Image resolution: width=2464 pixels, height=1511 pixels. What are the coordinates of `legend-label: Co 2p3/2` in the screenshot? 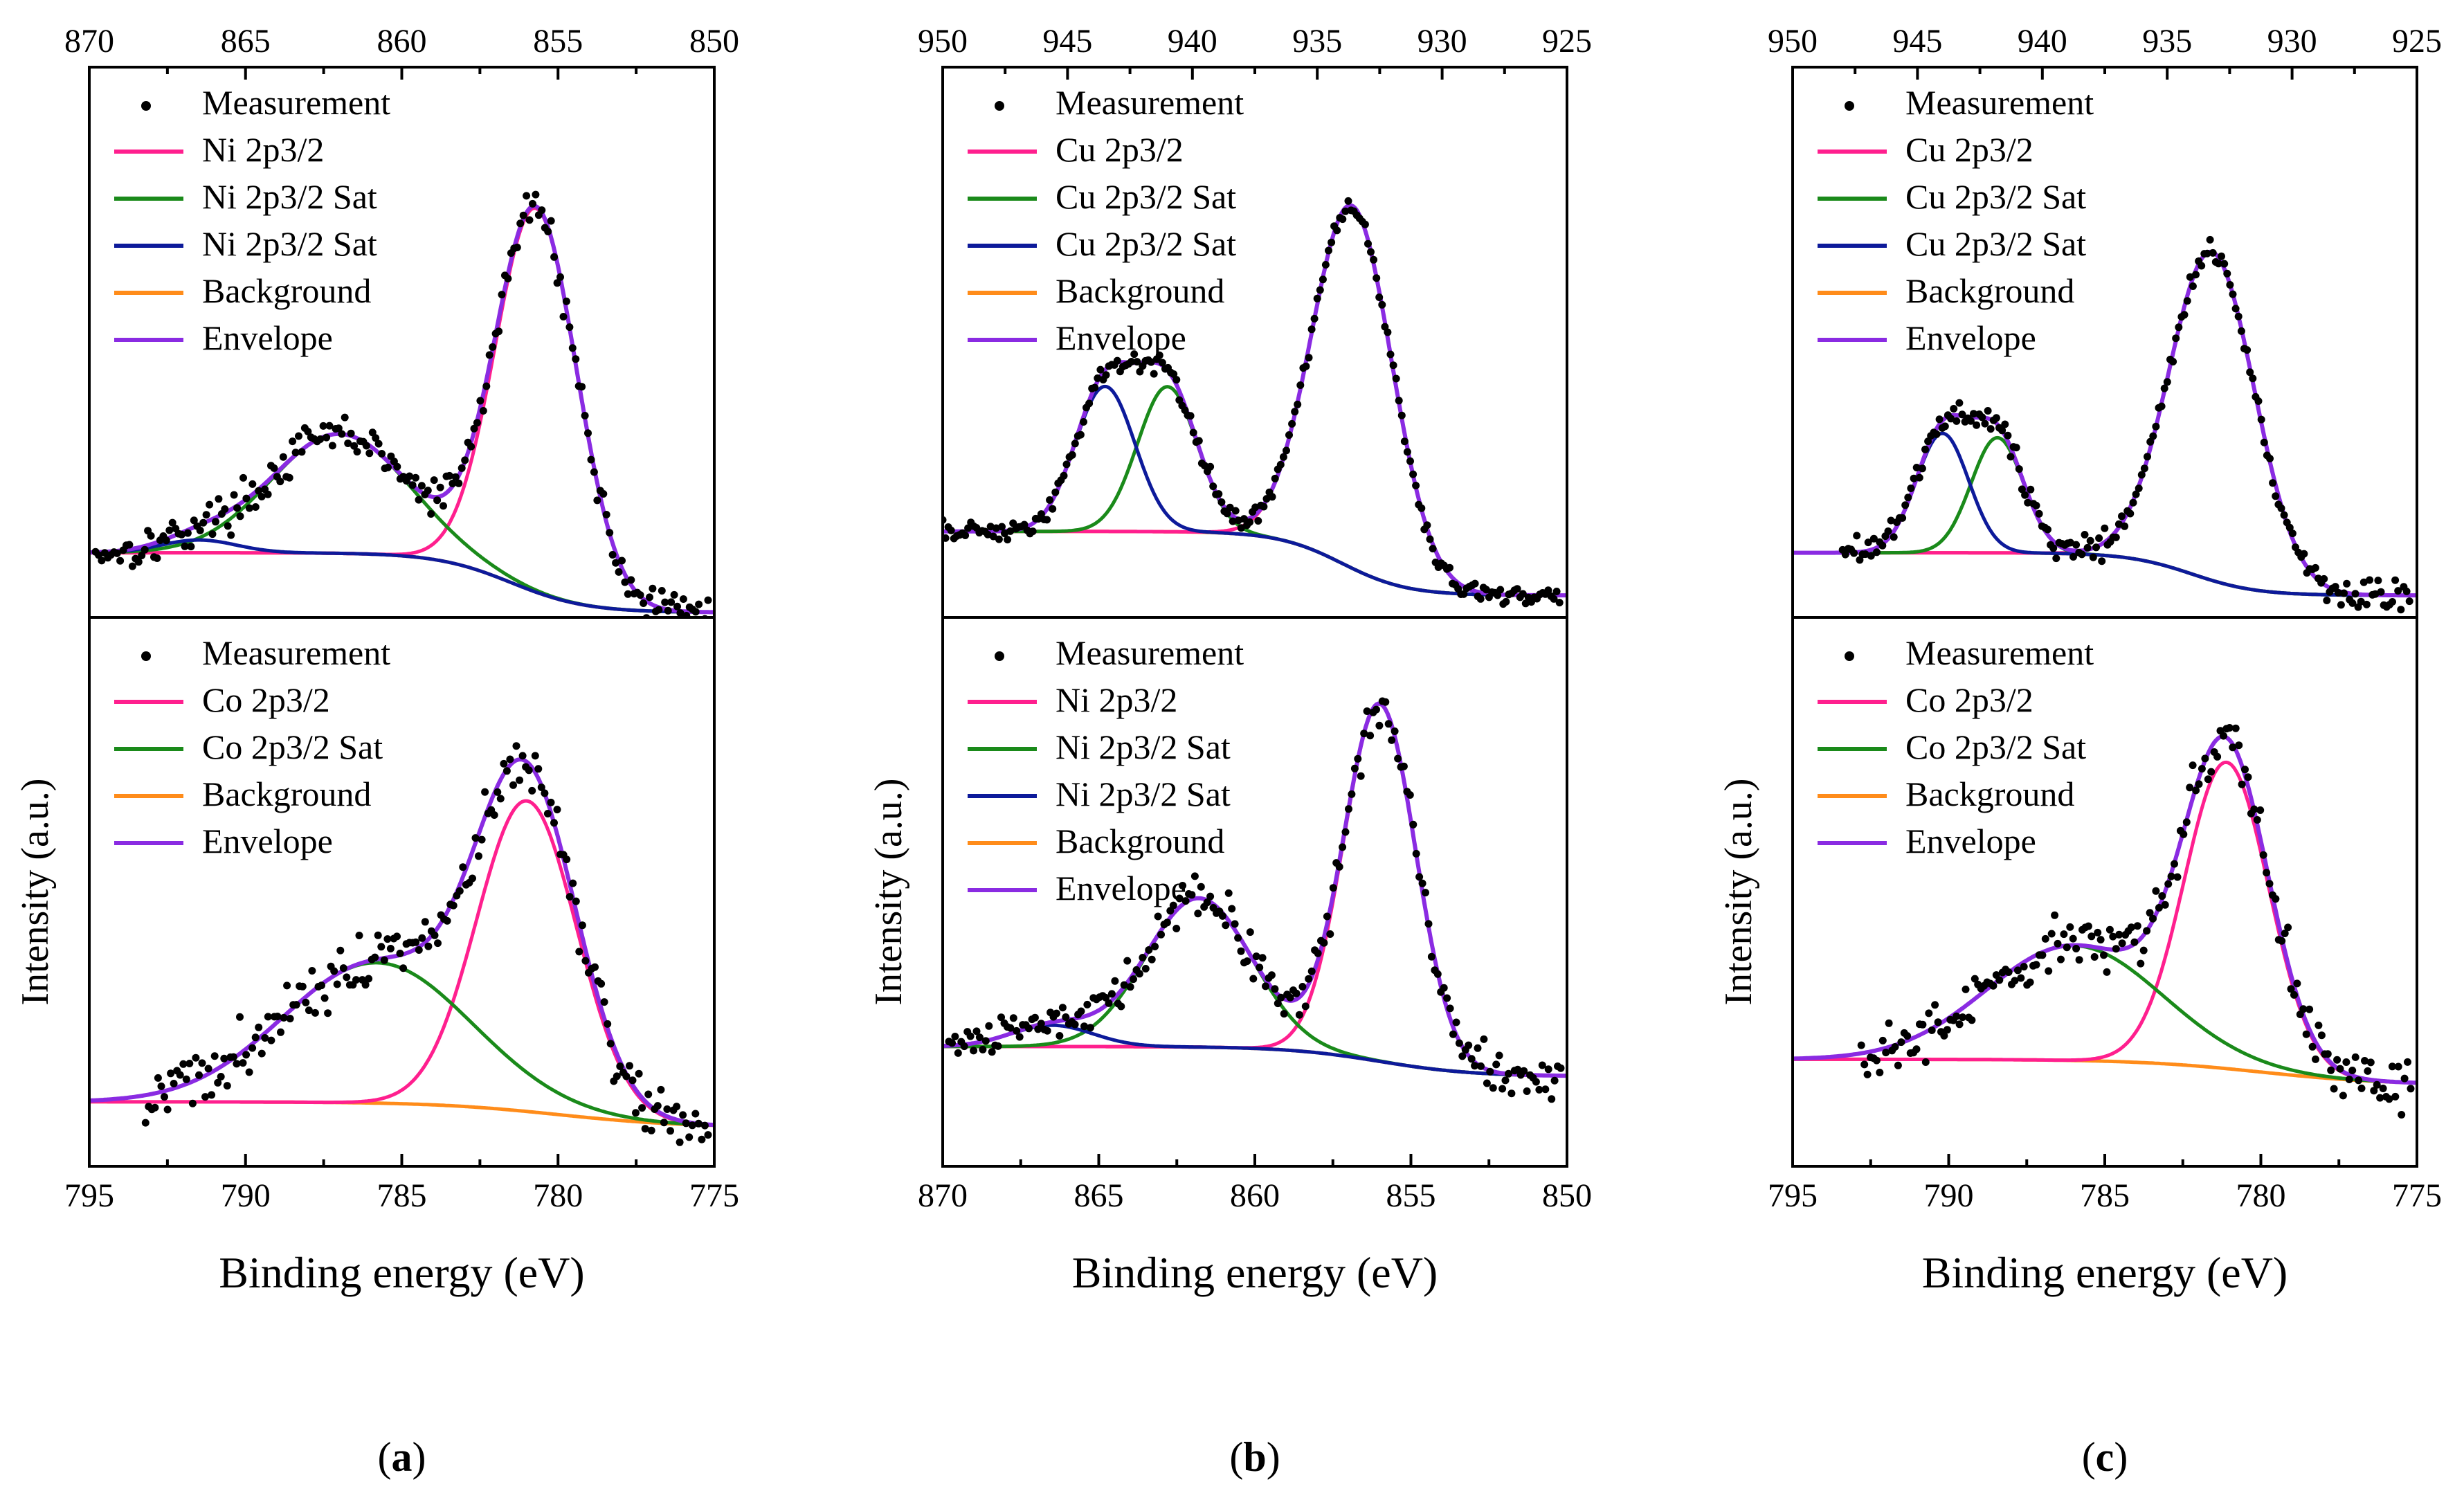 It's located at (266, 699).